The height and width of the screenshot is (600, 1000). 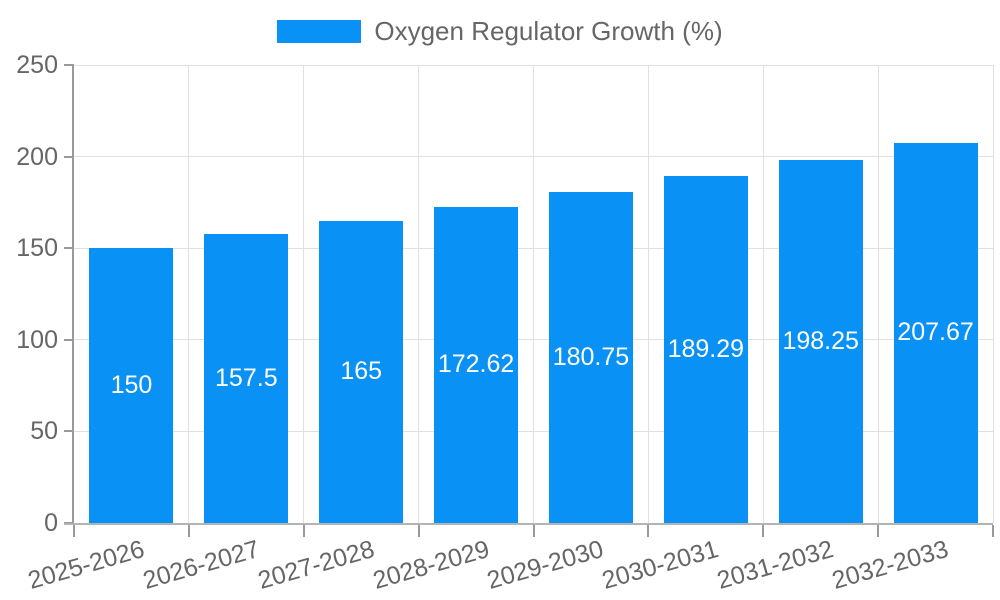 I want to click on legend: Oxygen Regulator Growth (%), so click(x=500, y=31).